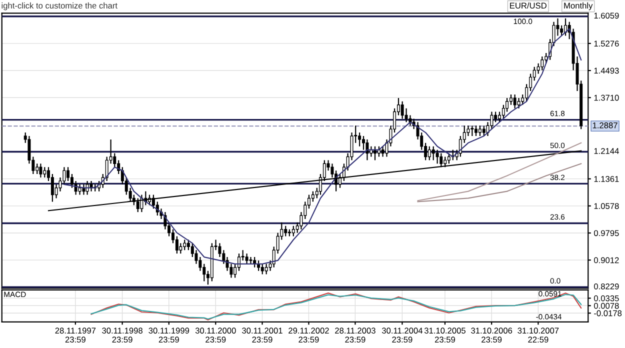 Image resolution: width=625 pixels, height=348 pixels. I want to click on x-tick-label: 30.11.2000 23:59, so click(215, 335).